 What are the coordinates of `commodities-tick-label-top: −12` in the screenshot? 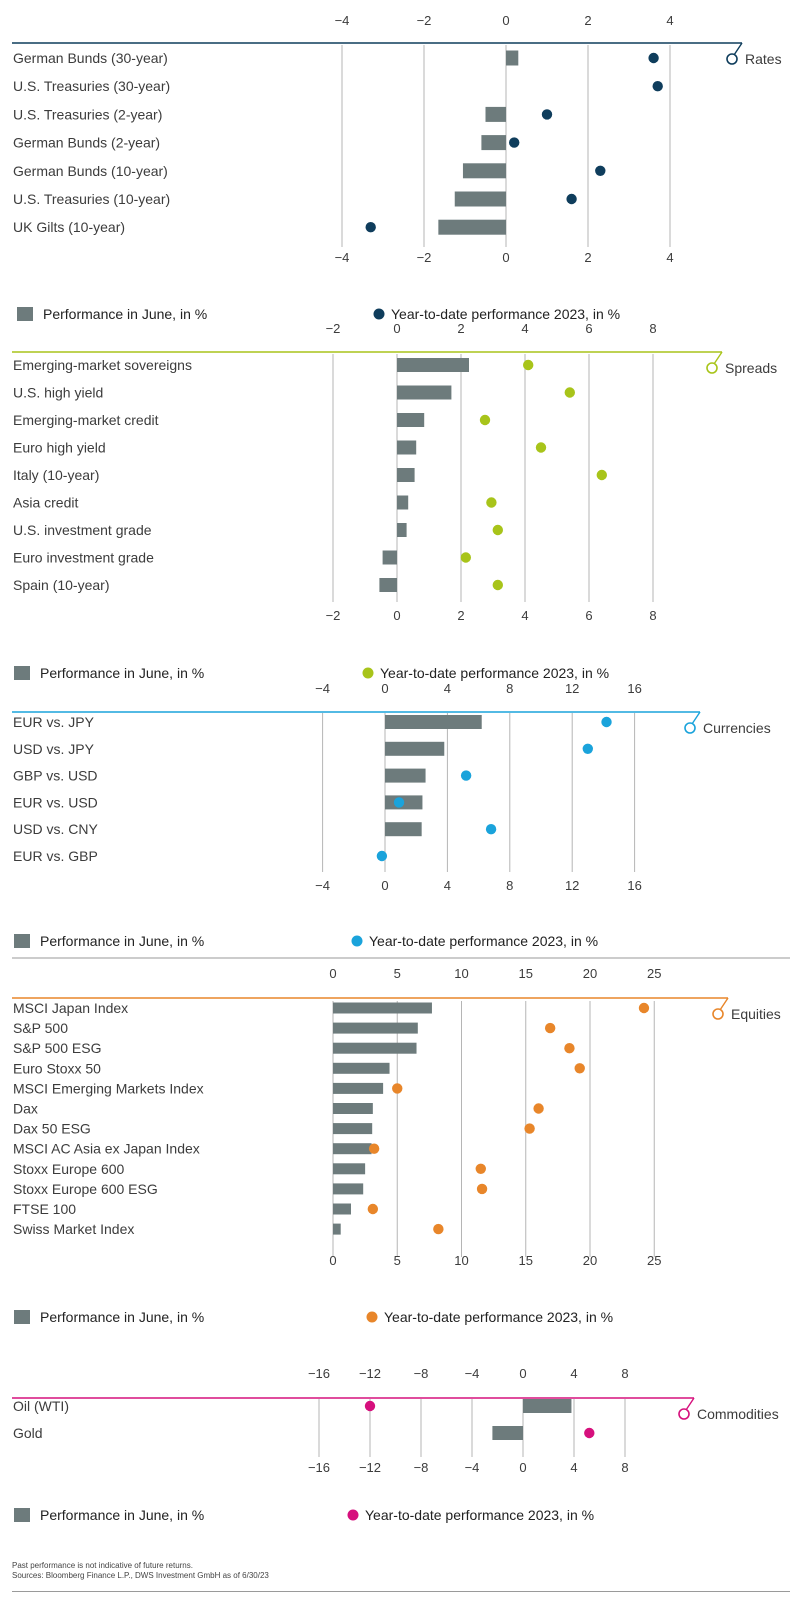 It's located at (370, 1373).